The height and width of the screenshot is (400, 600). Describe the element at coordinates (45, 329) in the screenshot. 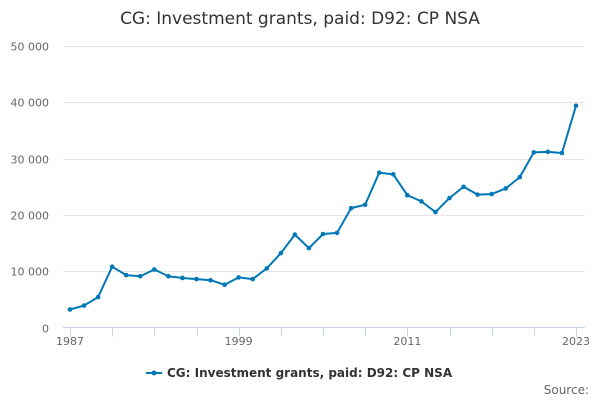

I see `y-tick-label: 0` at that location.